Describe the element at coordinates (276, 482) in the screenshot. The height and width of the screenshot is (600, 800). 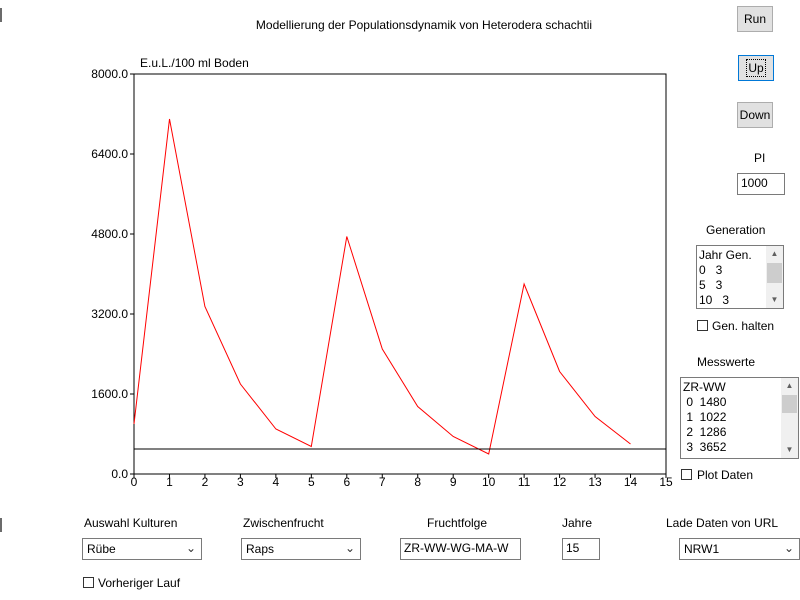
I see `x-tick-label: 4` at that location.